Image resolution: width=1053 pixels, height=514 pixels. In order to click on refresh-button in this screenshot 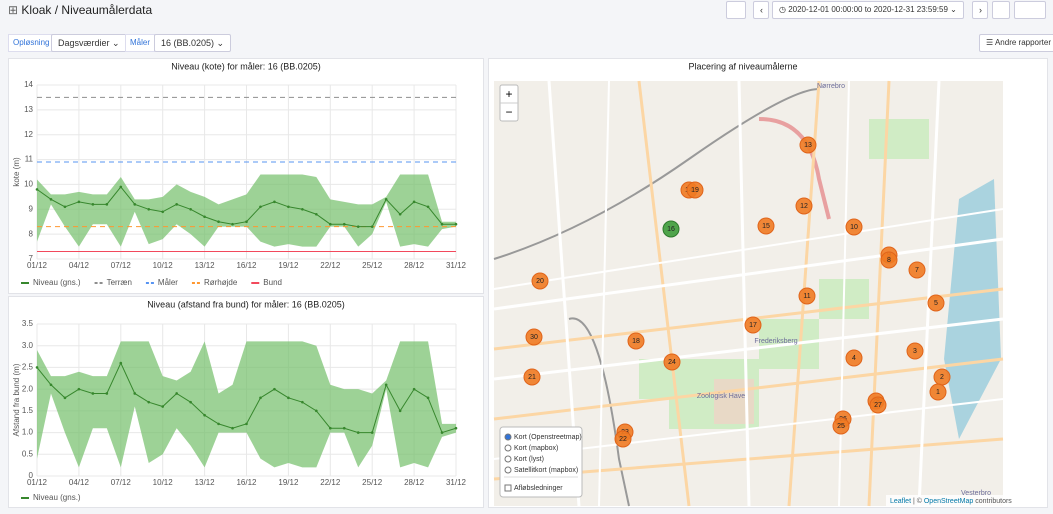, I will do `click(1030, 10)`.